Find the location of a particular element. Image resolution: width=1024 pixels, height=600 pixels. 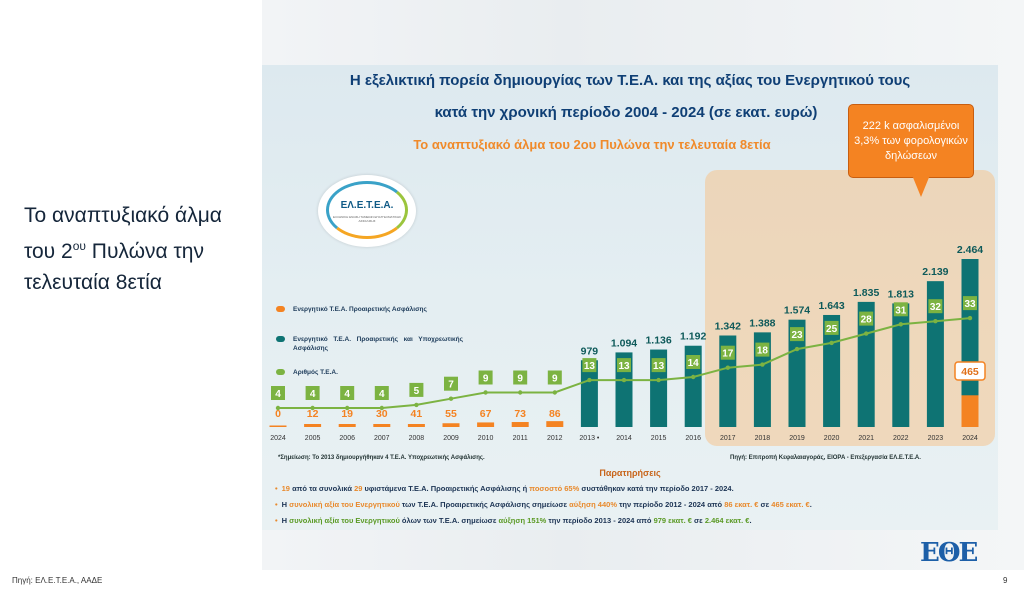

x-tick-label: 2022 is located at coordinates (901, 438).